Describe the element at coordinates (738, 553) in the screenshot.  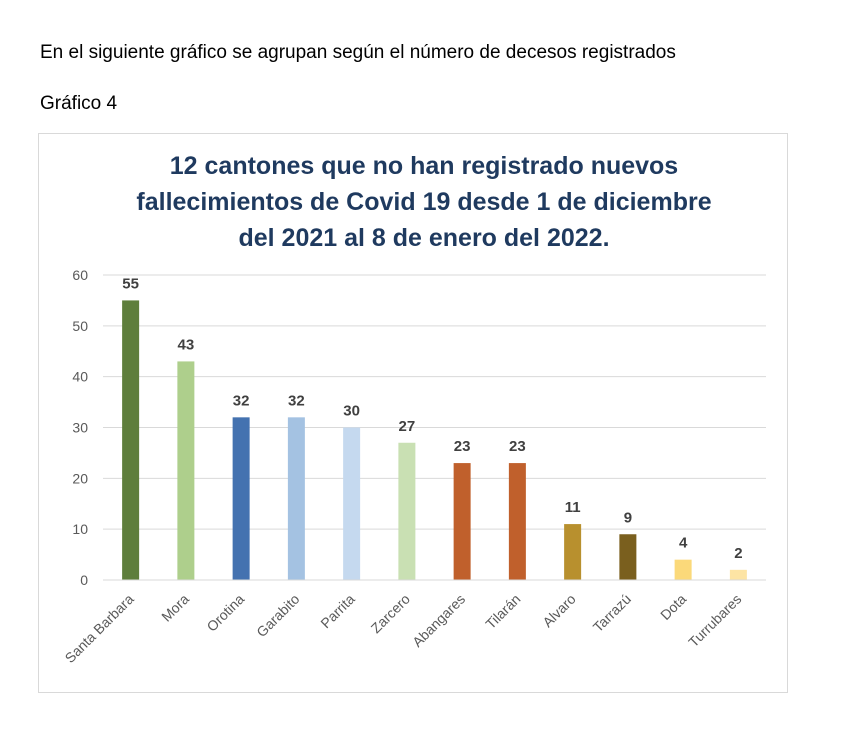
I see `data-label: 2` at that location.